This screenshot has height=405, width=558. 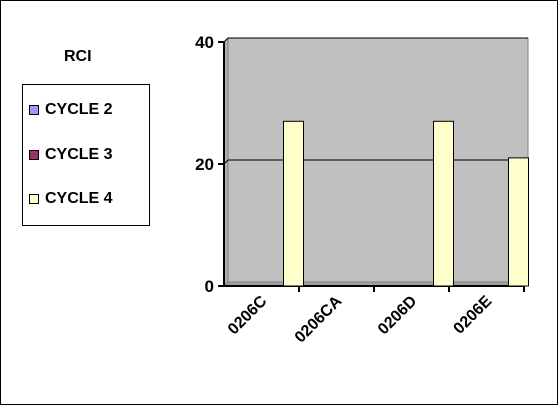 What do you see at coordinates (319, 319) in the screenshot?
I see `x-tick-label: 0206CA` at bounding box center [319, 319].